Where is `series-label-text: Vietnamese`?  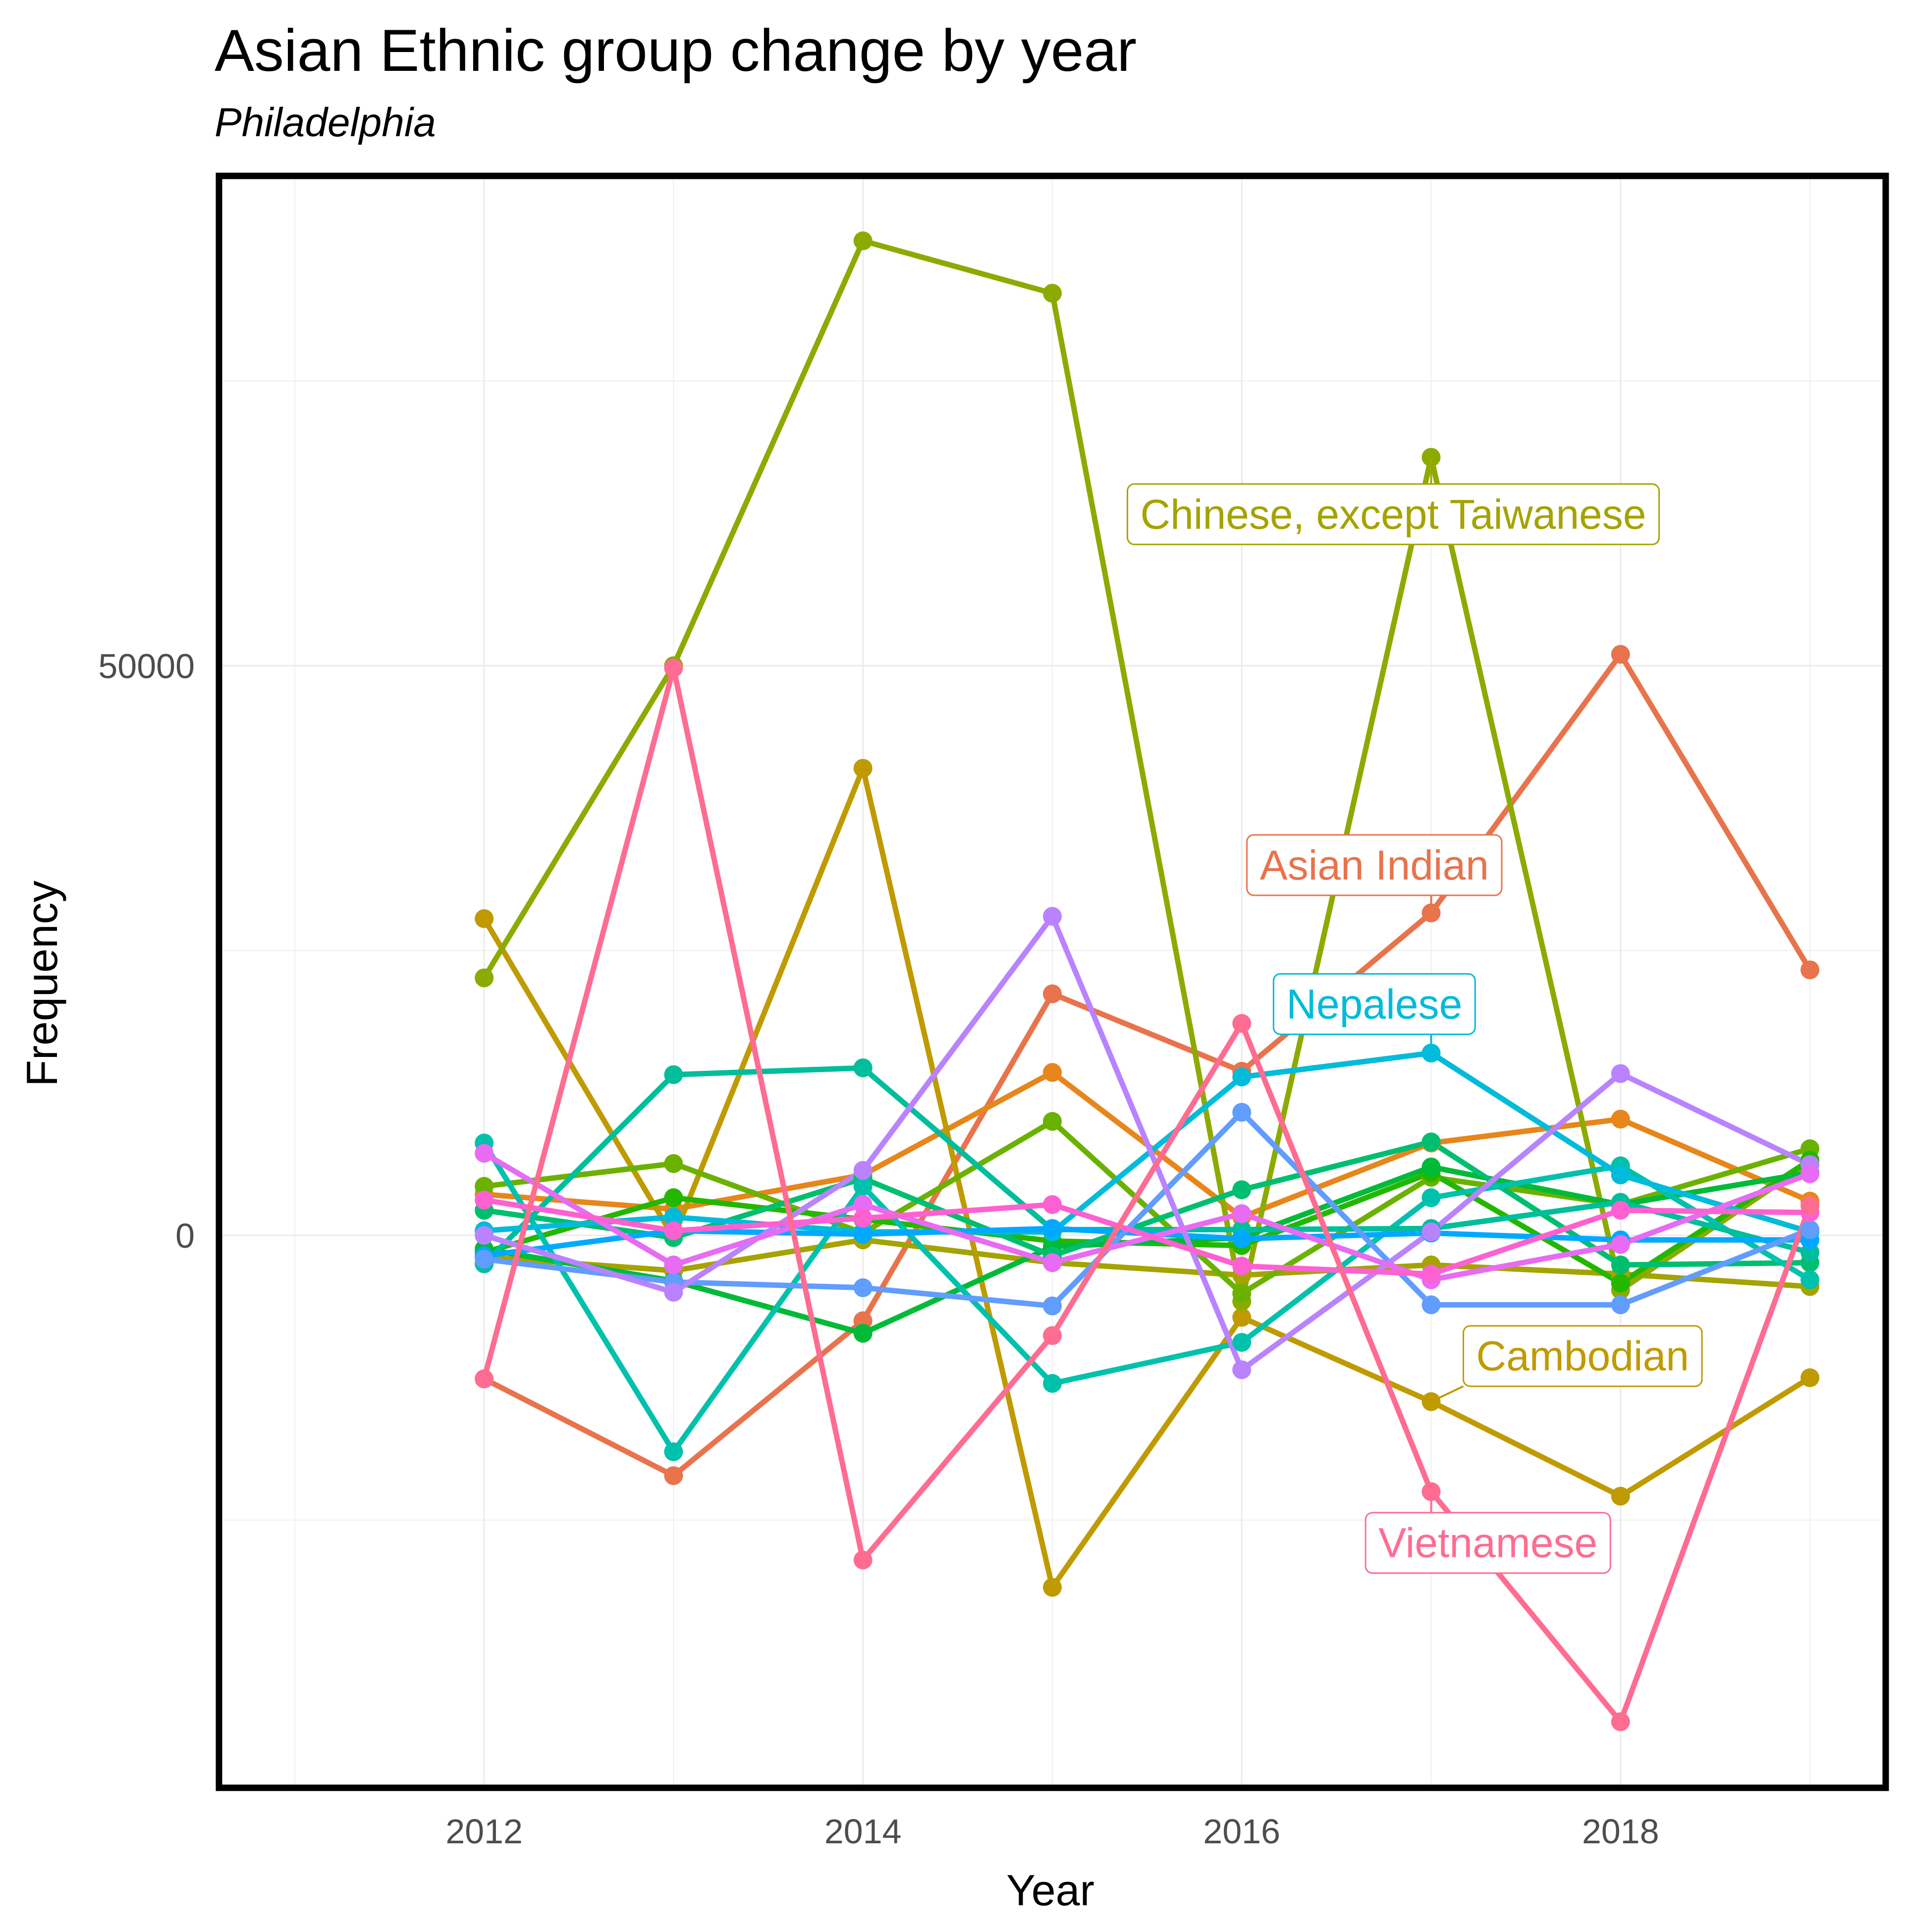
series-label-text: Vietnamese is located at coordinates (1487, 1543).